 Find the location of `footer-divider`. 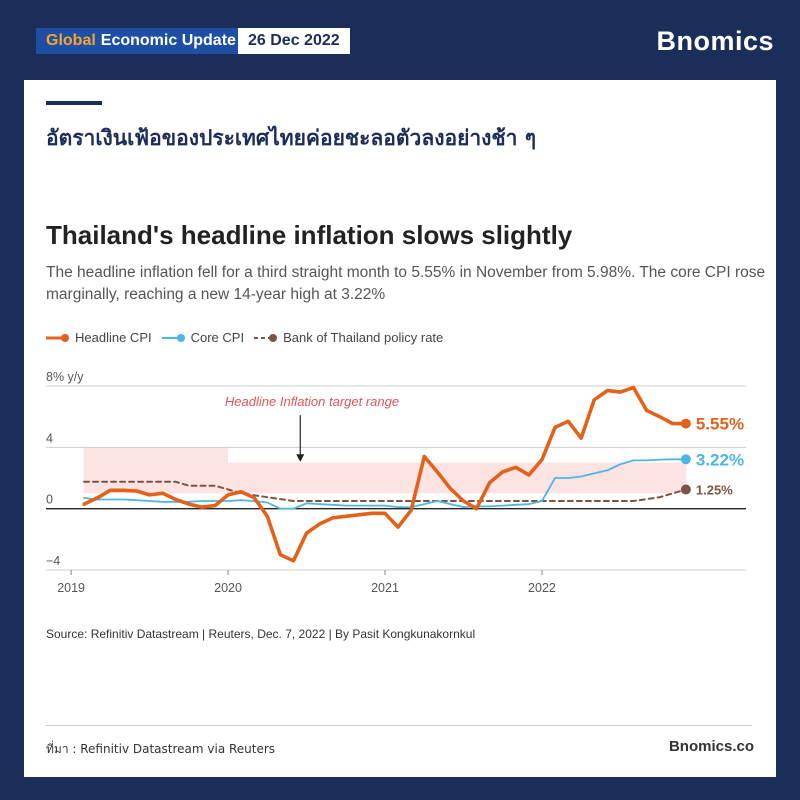

footer-divider is located at coordinates (399, 725).